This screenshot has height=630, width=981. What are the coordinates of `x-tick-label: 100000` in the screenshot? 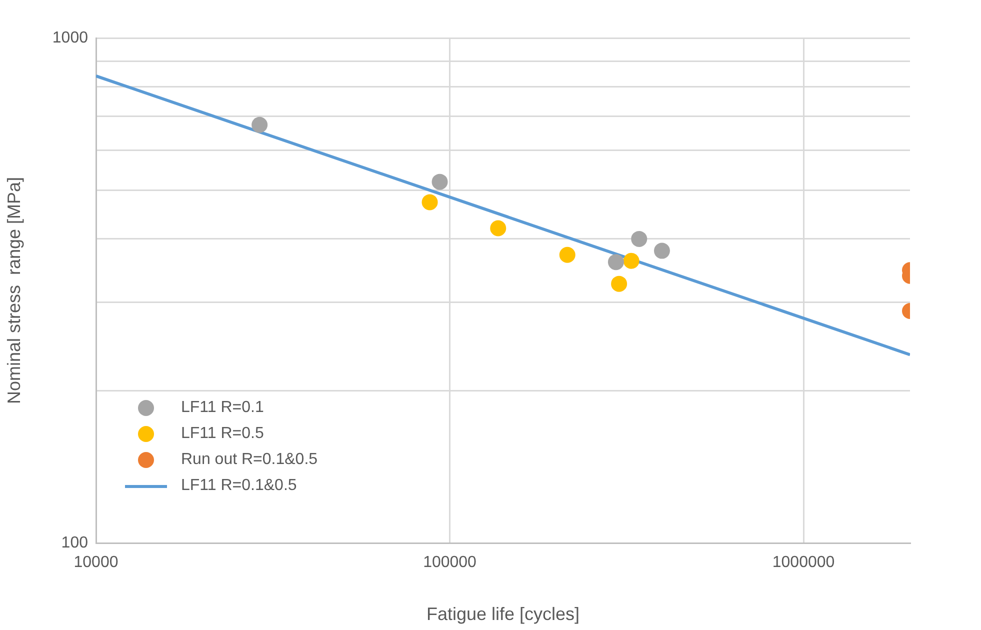 It's located at (450, 563).